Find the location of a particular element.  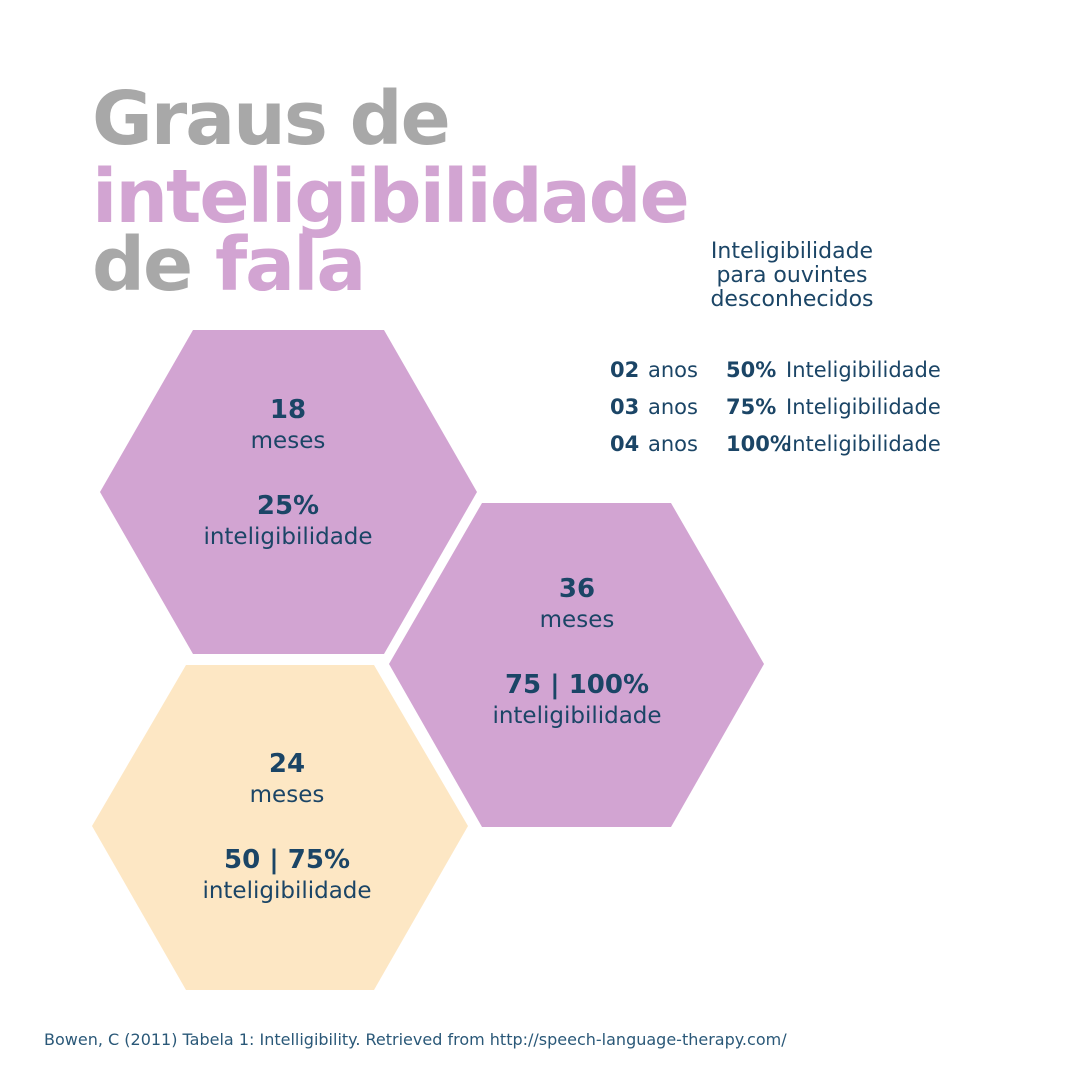

hex-24-age: 24 is located at coordinates (287, 764).